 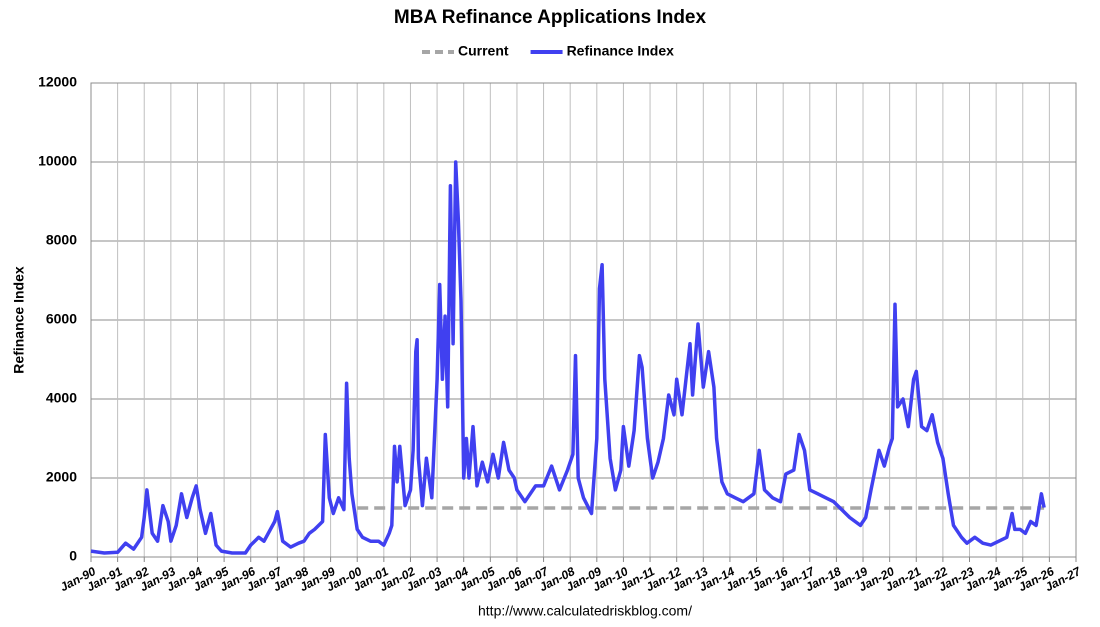 What do you see at coordinates (550, 17) in the screenshot?
I see `chart-title: MBA Refinance Applications Index` at bounding box center [550, 17].